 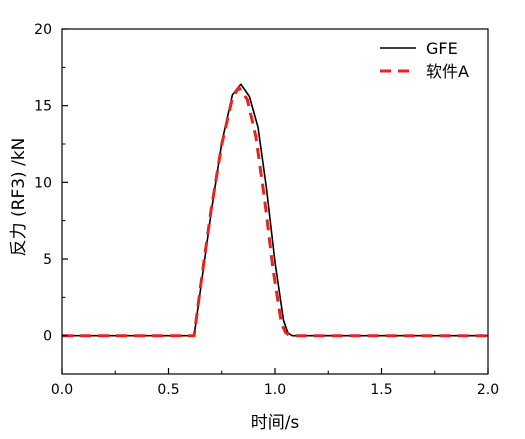 What do you see at coordinates (43, 183) in the screenshot?
I see `y-tick-label: 10` at bounding box center [43, 183].